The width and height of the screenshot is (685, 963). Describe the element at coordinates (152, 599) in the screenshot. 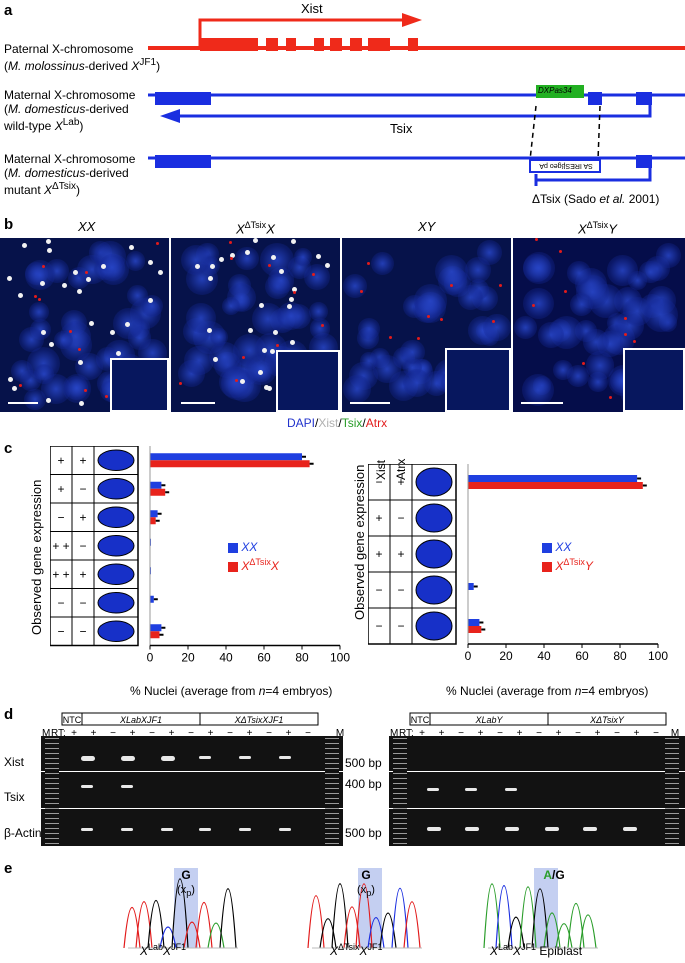

I see `bar-xx` at that location.